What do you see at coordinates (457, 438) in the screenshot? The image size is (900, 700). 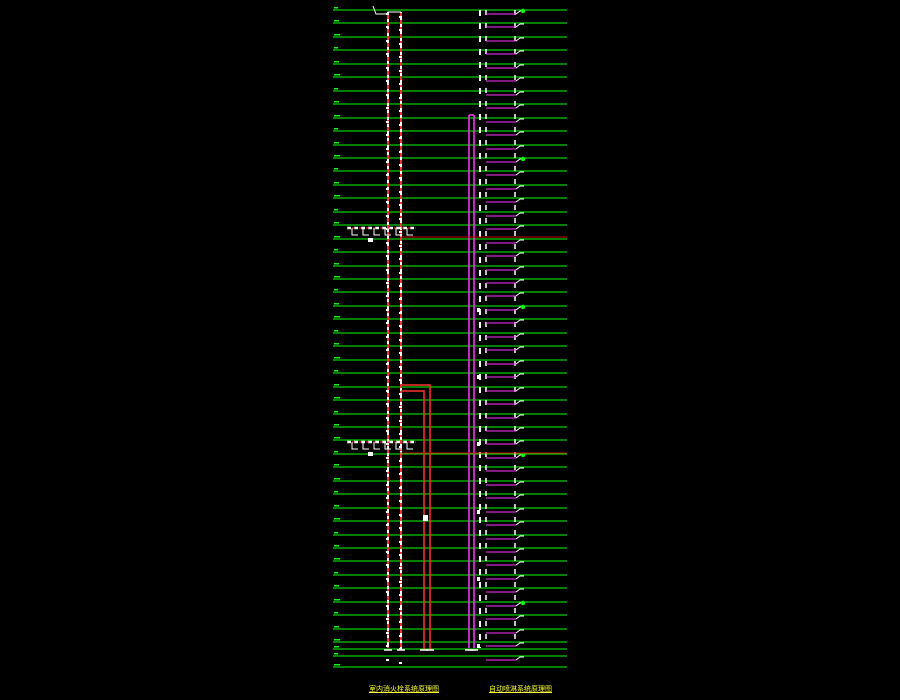 I see `branch-connections-group` at bounding box center [457, 438].